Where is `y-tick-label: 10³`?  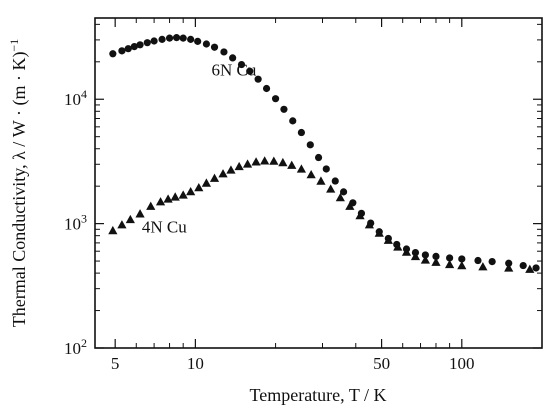 y-tick-label: 10³ is located at coordinates (75, 223).